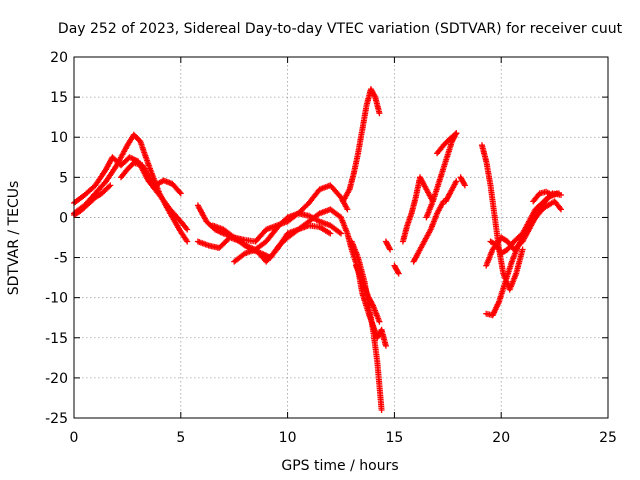  Describe the element at coordinates (501, 438) in the screenshot. I see `x-tick-label: 20` at that location.